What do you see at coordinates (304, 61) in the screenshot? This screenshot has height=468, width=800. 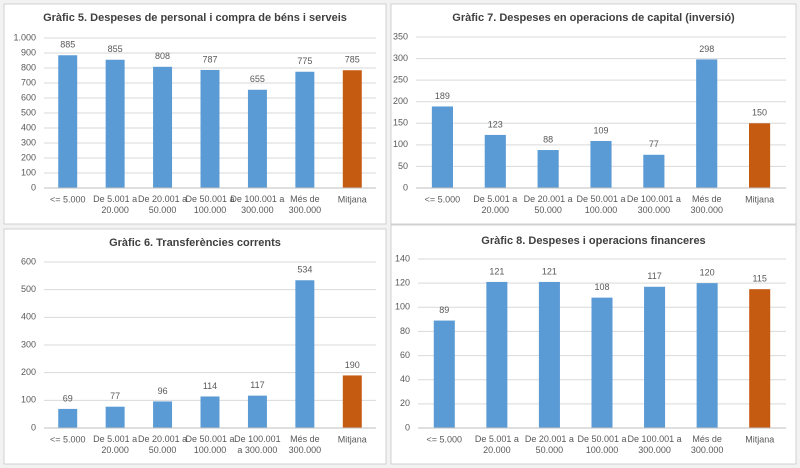 I see `data-label: 775` at bounding box center [304, 61].